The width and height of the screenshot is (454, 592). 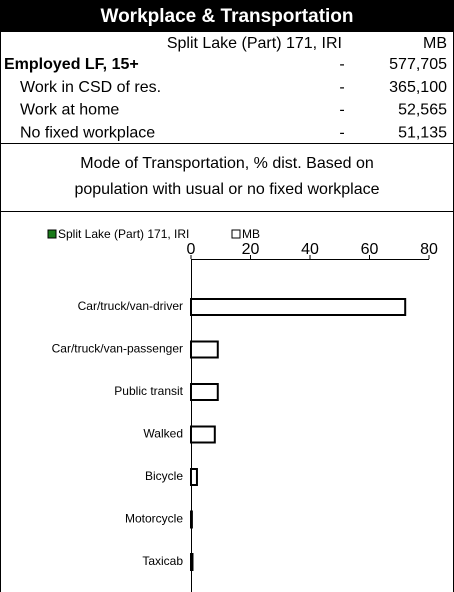 I want to click on x-tick-label: 20, so click(x=251, y=249).